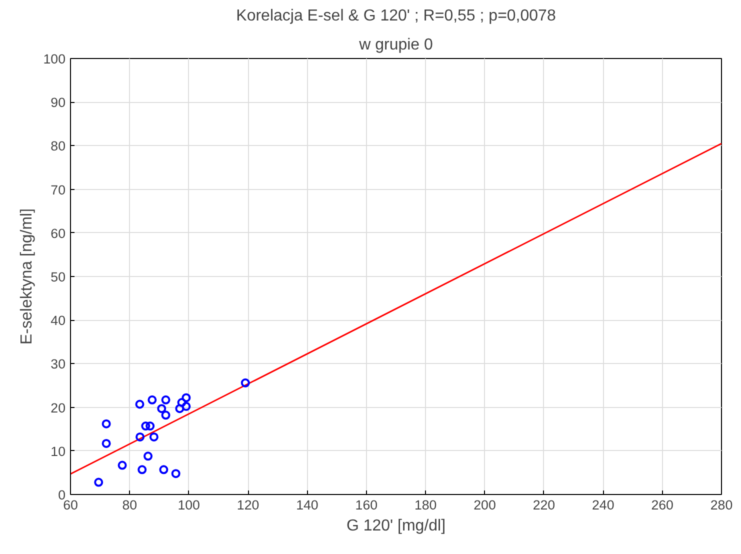  Describe the element at coordinates (70, 505) in the screenshot. I see `x-tick-label: 60` at that location.